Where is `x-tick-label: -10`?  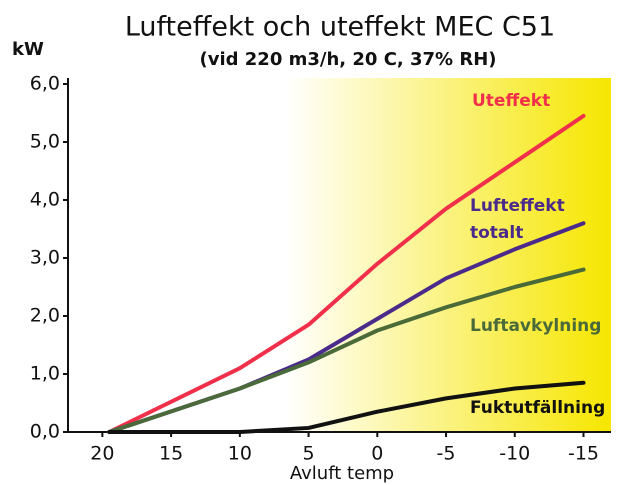
x-tick-label: -10 is located at coordinates (514, 454).